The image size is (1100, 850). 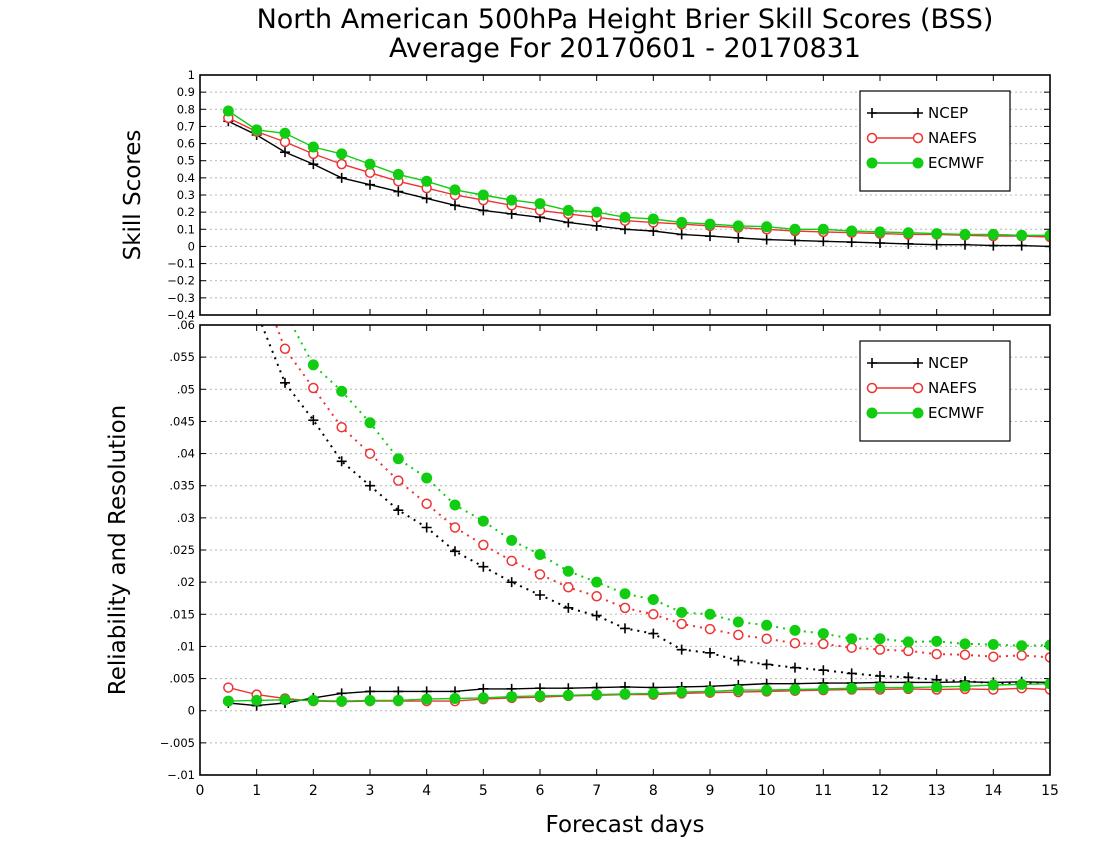 What do you see at coordinates (426, 791) in the screenshot?
I see `x-tick-label: 4` at bounding box center [426, 791].